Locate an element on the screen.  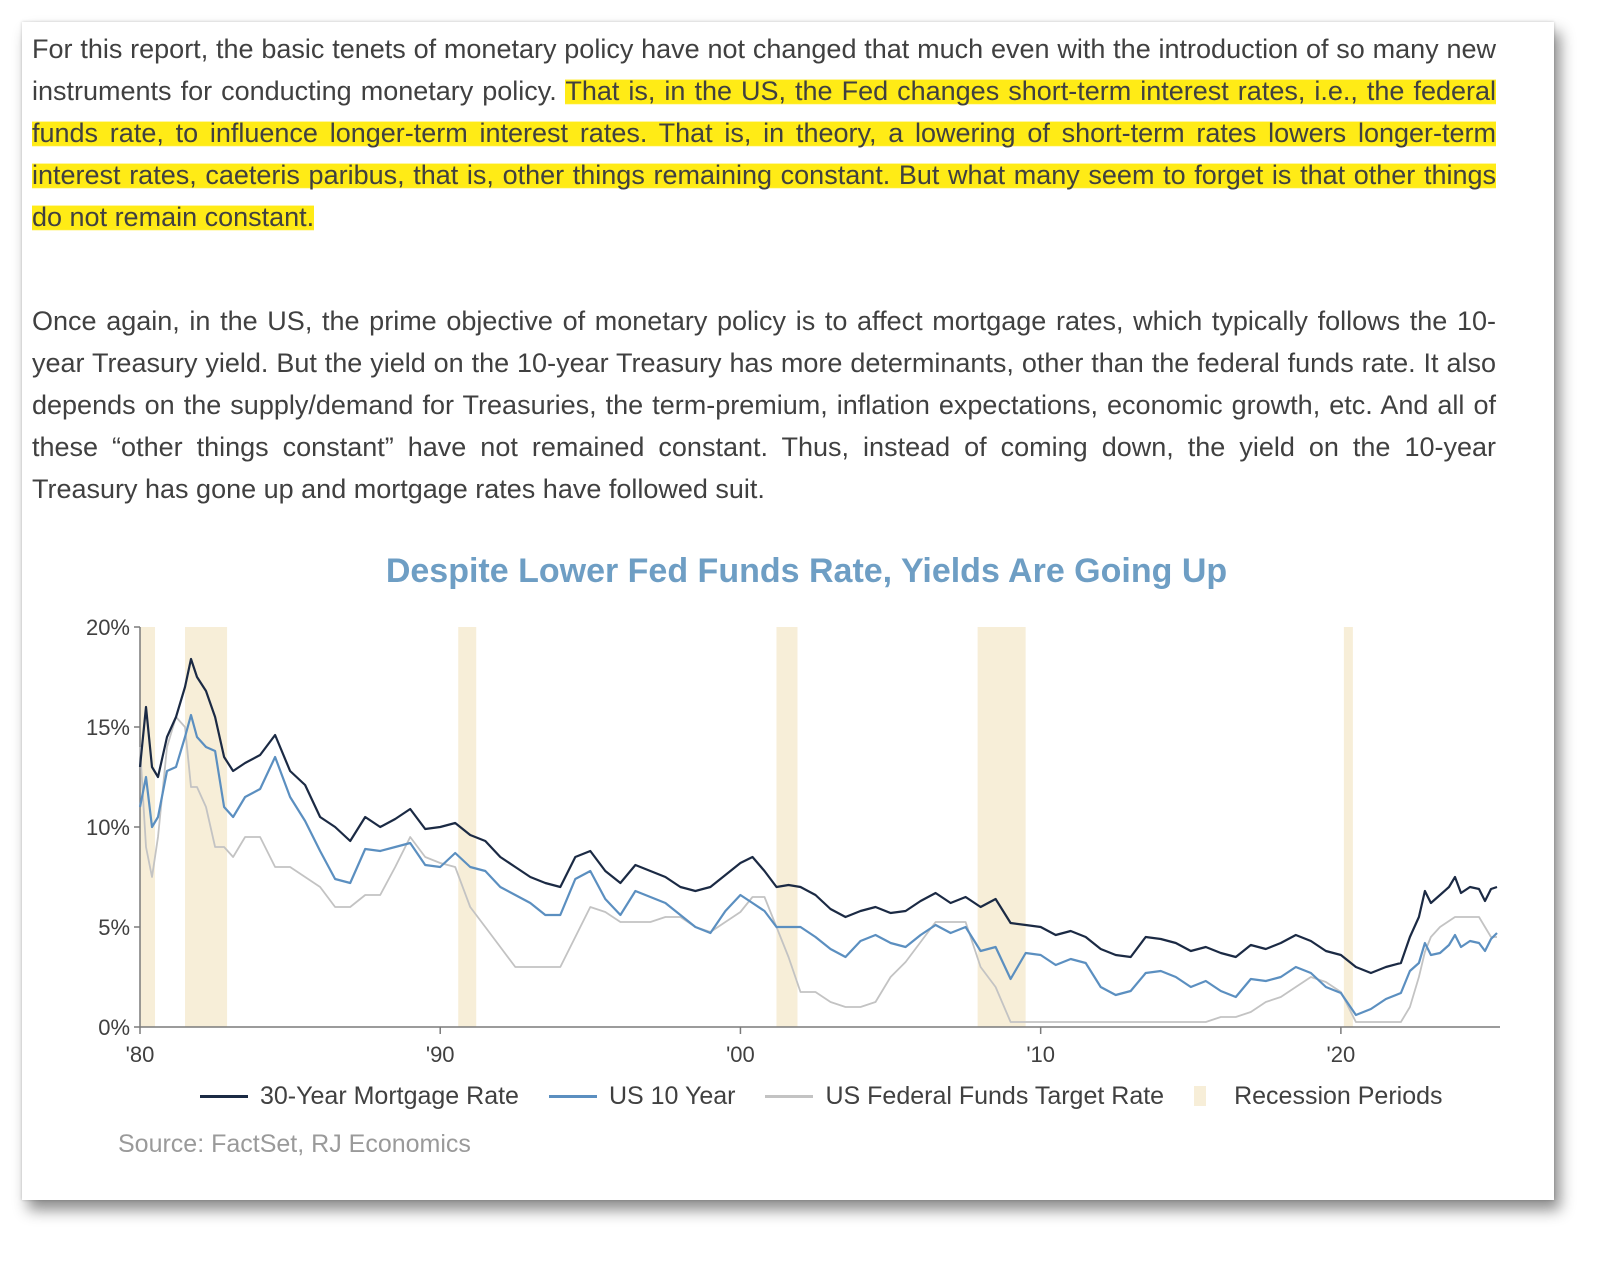
legend-label-mortgage: 30-Year Mortgage Rate is located at coordinates (389, 1095).